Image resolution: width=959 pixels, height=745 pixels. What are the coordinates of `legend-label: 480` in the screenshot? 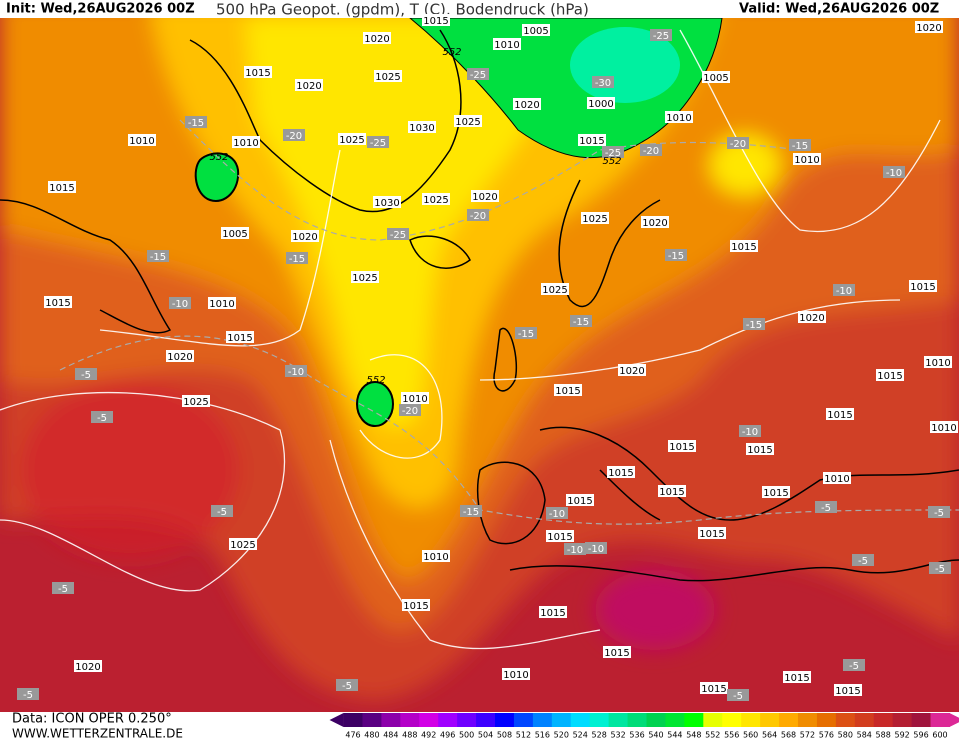 It's located at (371, 735).